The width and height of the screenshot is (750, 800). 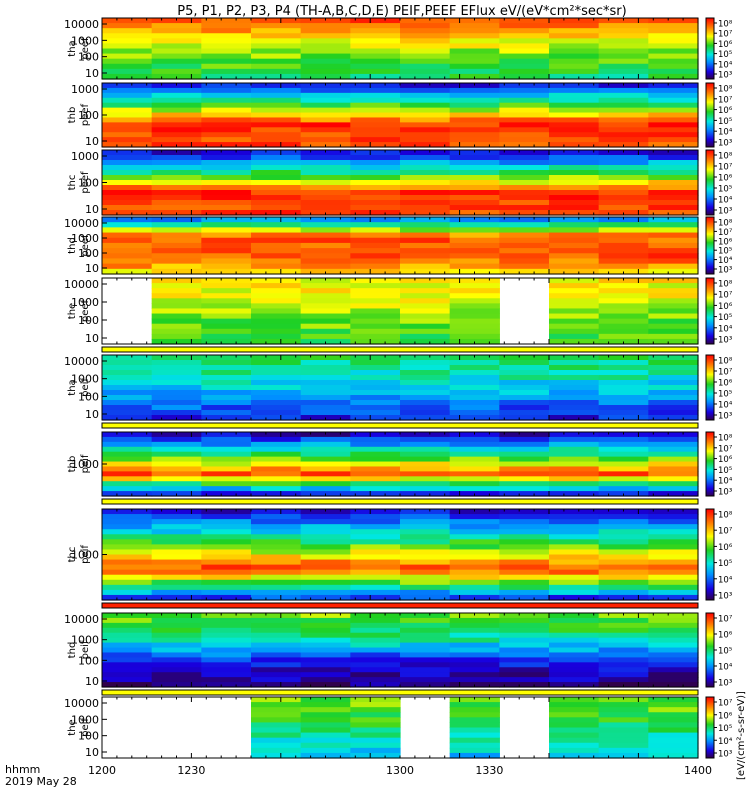 I want to click on panel-probe-label: the, so click(x=72, y=311).